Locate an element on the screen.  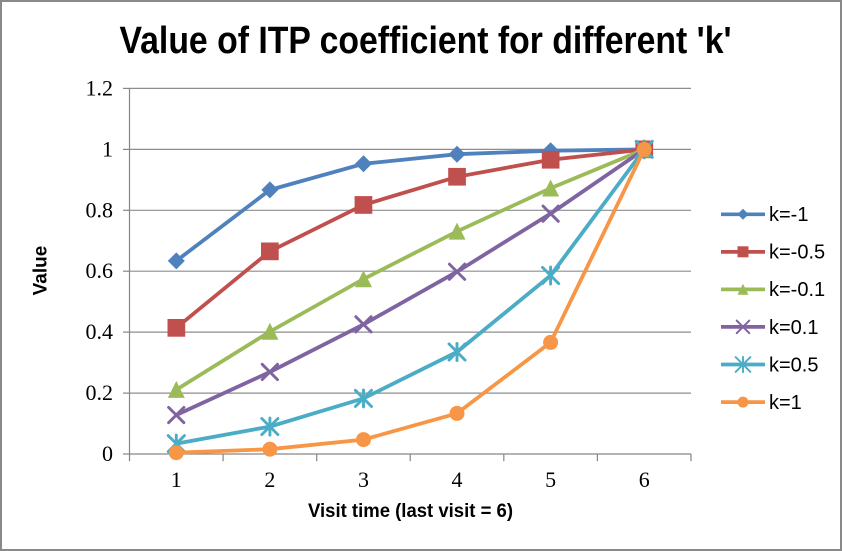
svg-text: 0.4 is located at coordinates (100, 331).